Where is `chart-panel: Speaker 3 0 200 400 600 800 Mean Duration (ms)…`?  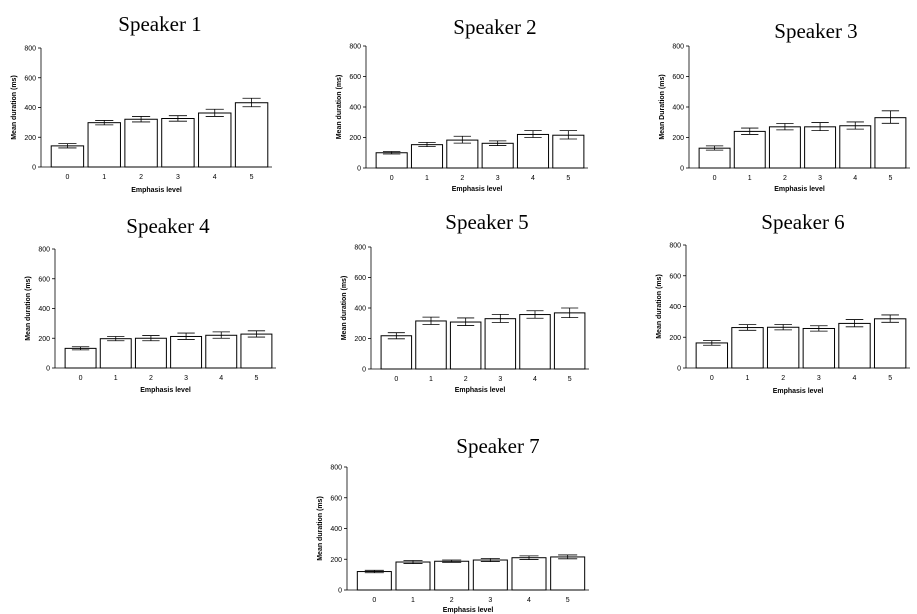 chart-panel: Speaker 3 0 200 400 600 800 Mean Duration (ms)… is located at coordinates (784, 106).